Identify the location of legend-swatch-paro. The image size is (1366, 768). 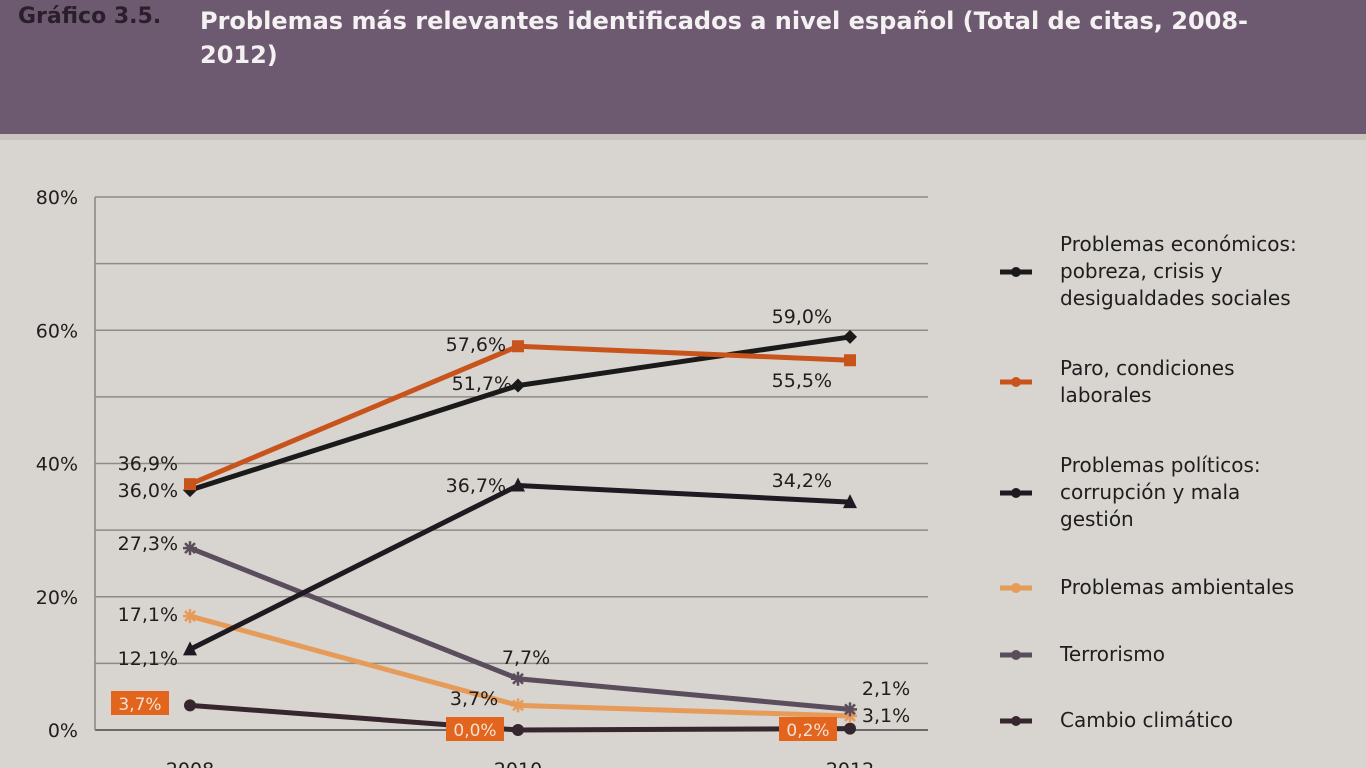
(1016, 382).